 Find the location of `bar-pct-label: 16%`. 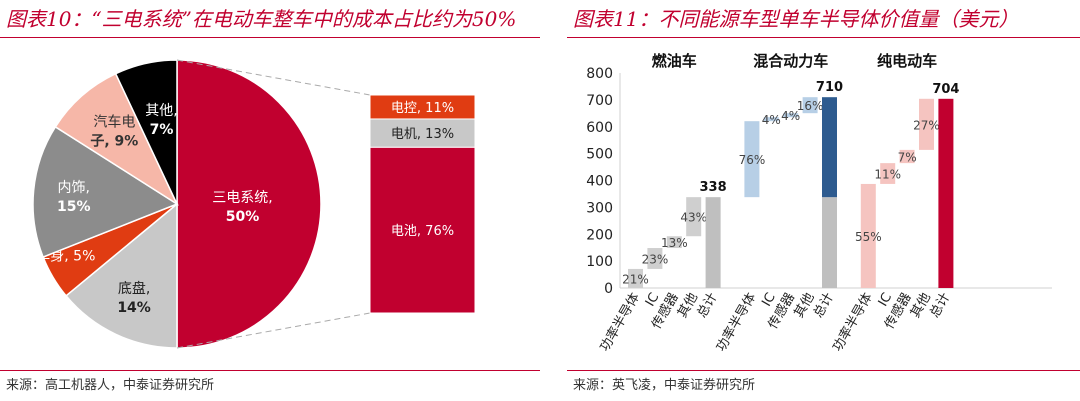

bar-pct-label: 16% is located at coordinates (810, 106).